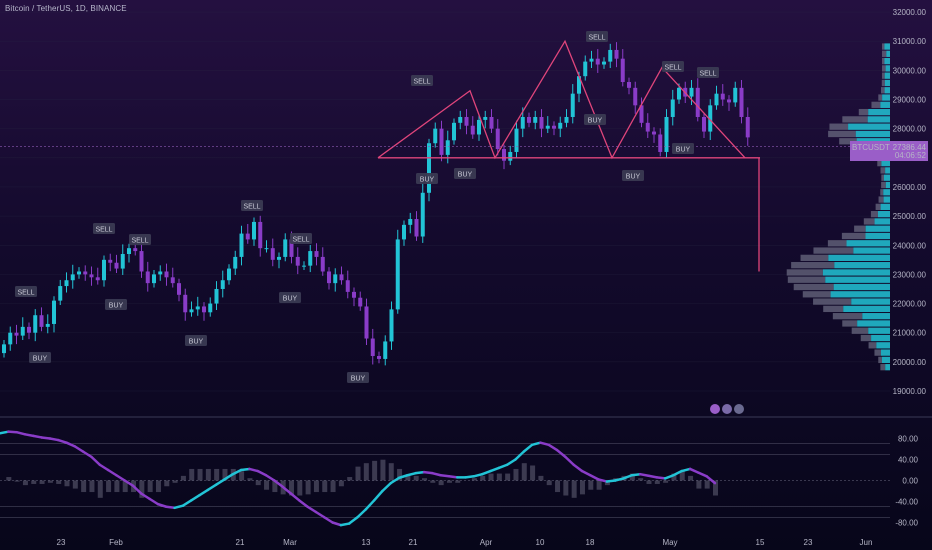 The width and height of the screenshot is (932, 550). Describe the element at coordinates (104, 228) in the screenshot. I see `sell-label-box` at that location.